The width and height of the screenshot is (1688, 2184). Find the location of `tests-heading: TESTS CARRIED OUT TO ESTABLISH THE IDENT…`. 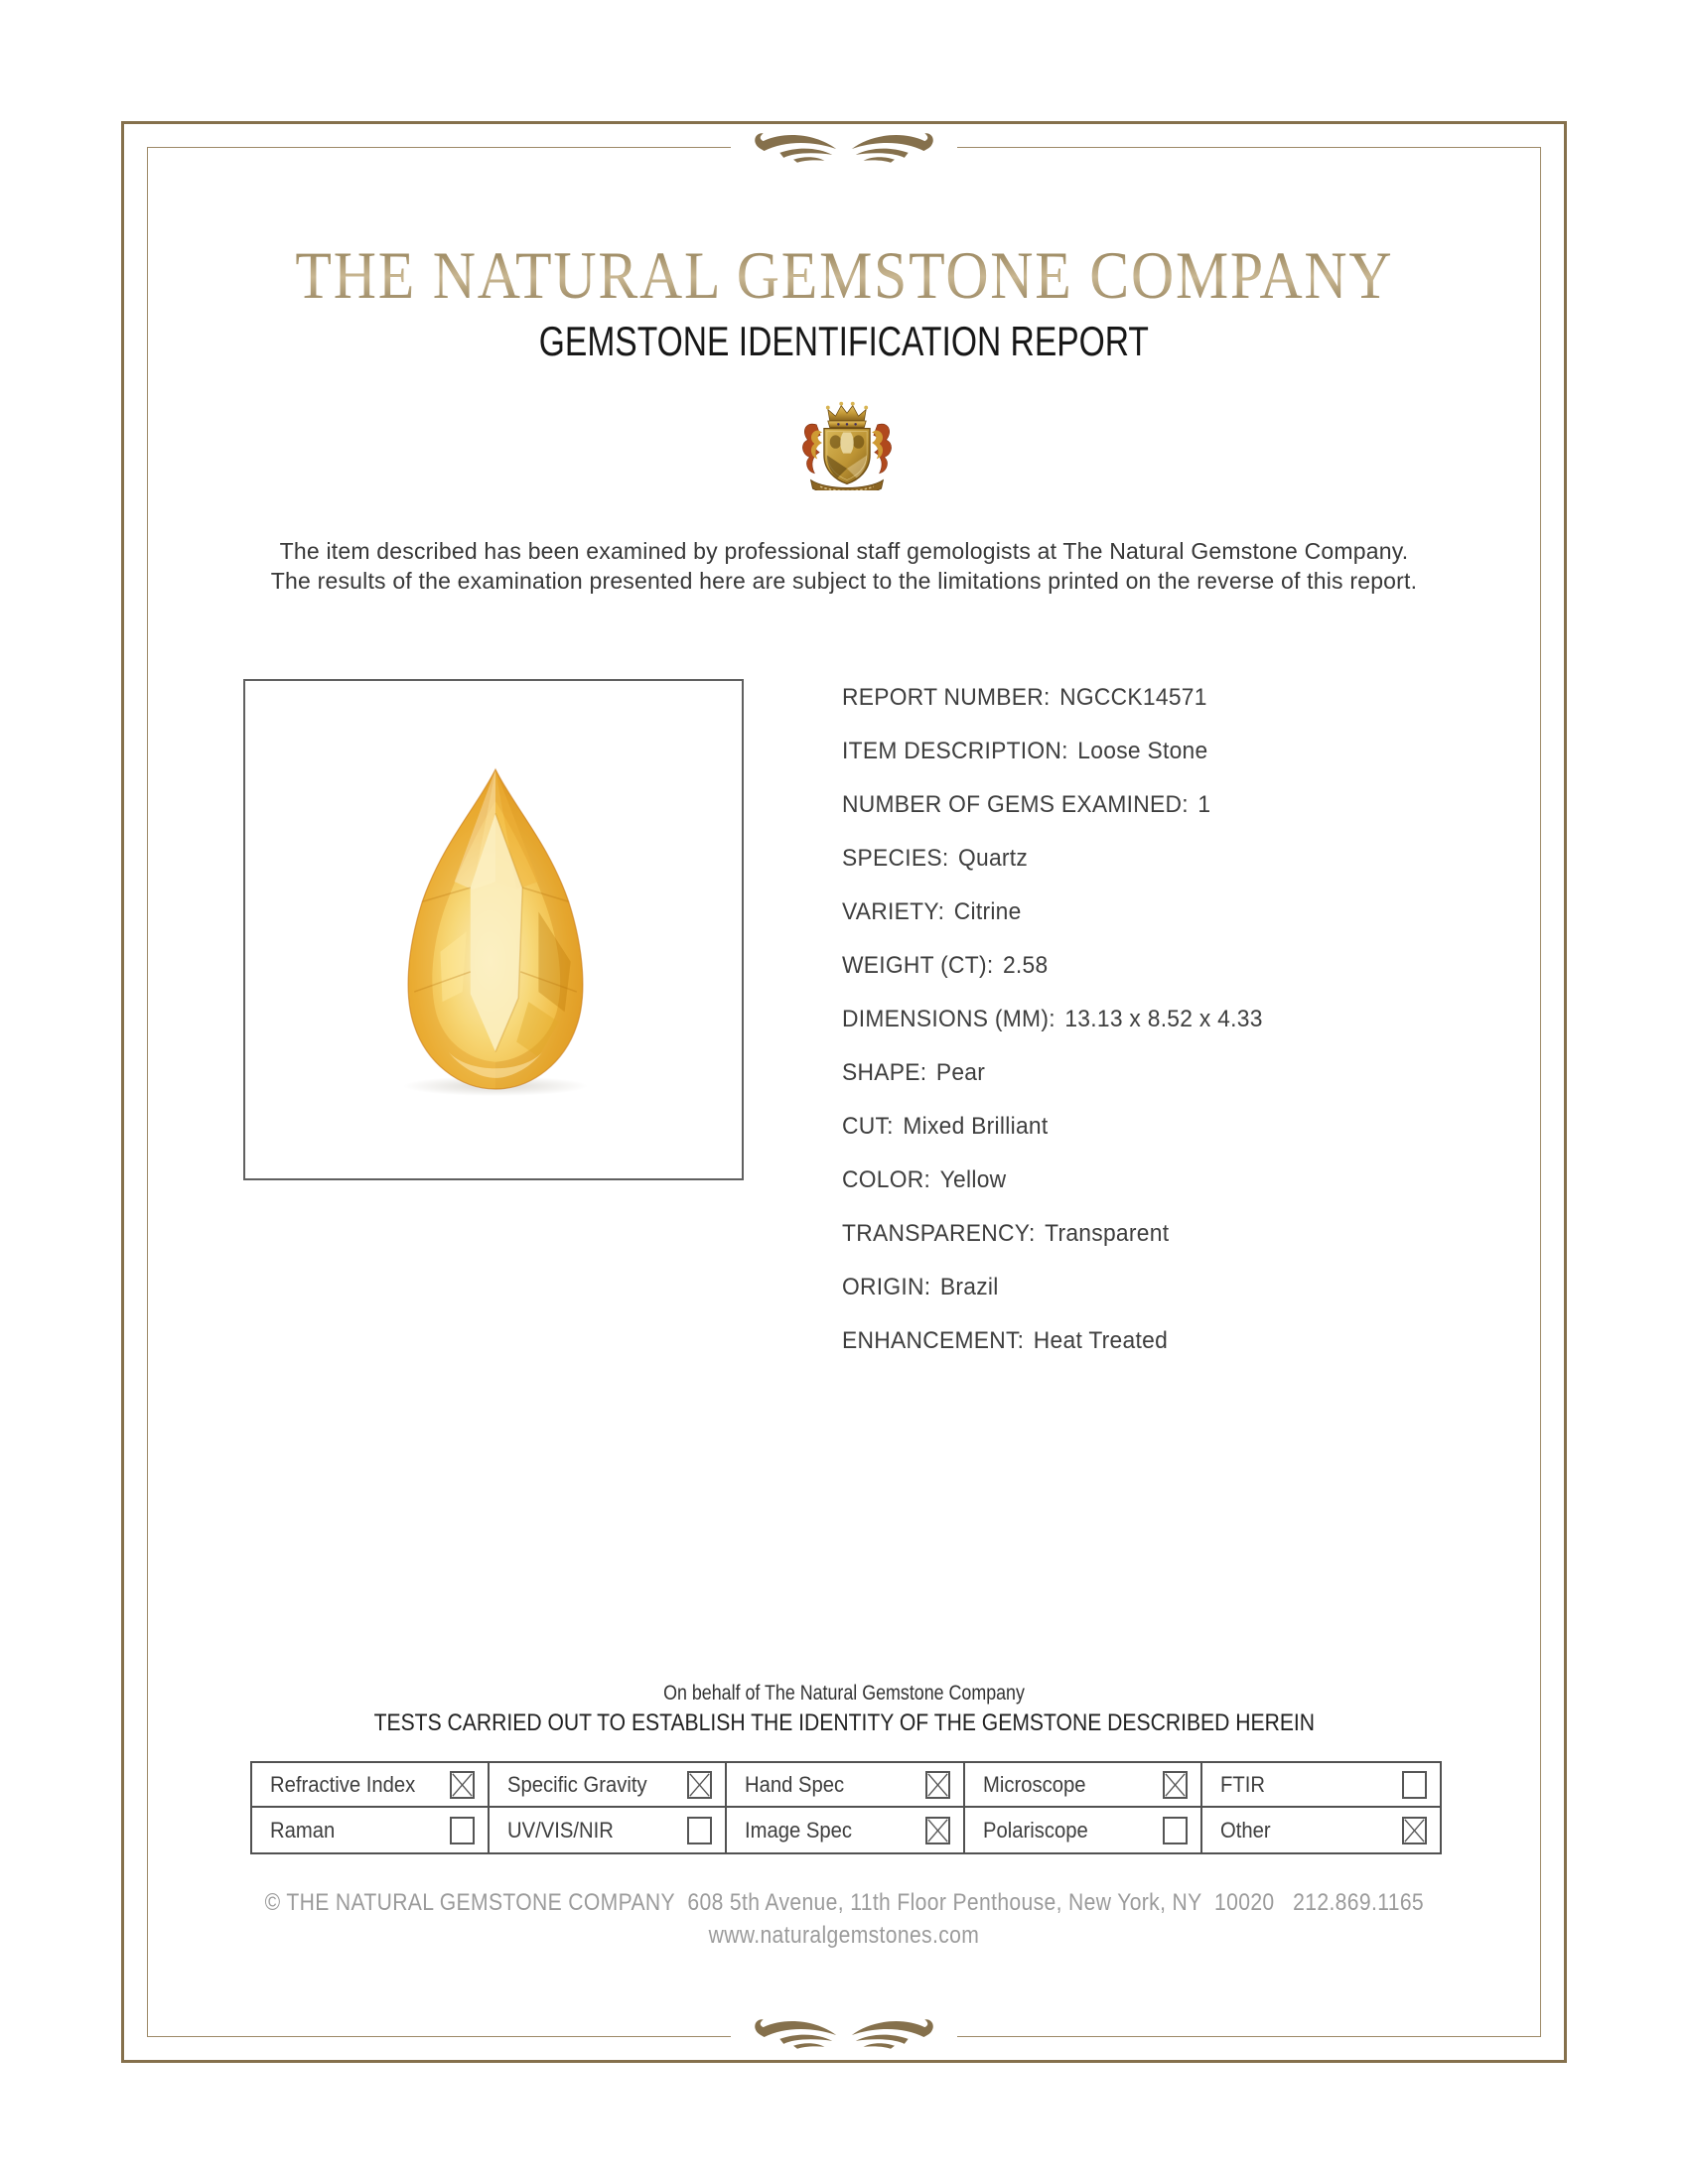

tests-heading: TESTS CARRIED OUT TO ESTABLISH THE IDENT… is located at coordinates (844, 1723).